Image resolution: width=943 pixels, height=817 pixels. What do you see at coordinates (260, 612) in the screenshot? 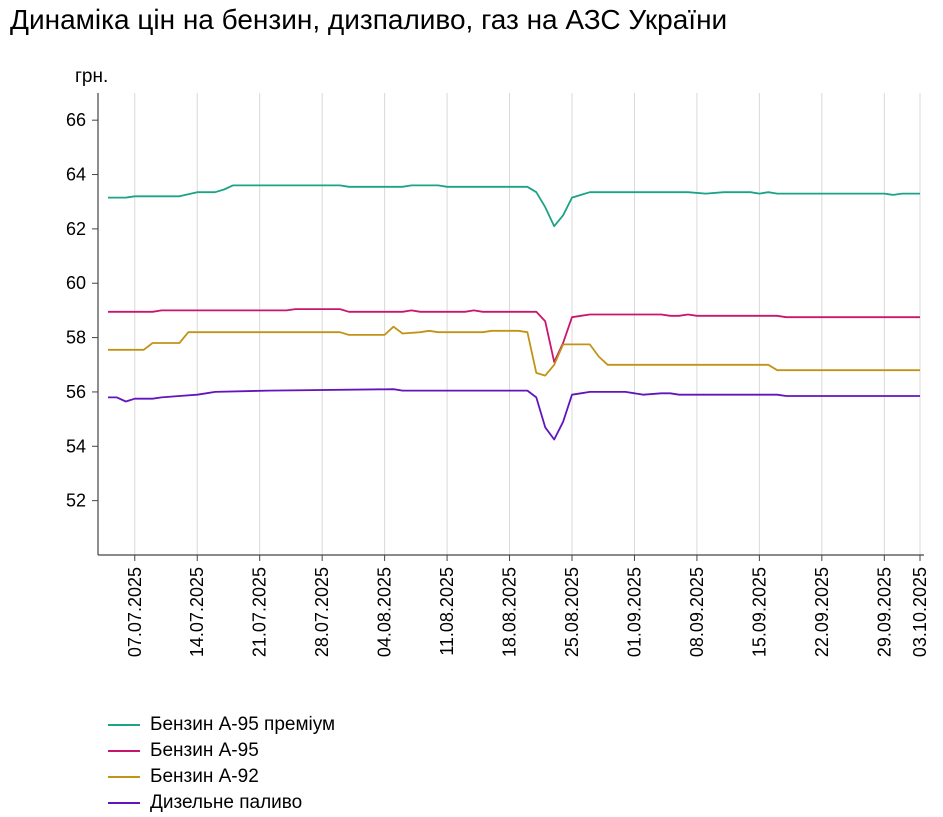
I see `x-tick-label: 21.07.2025` at bounding box center [260, 612].